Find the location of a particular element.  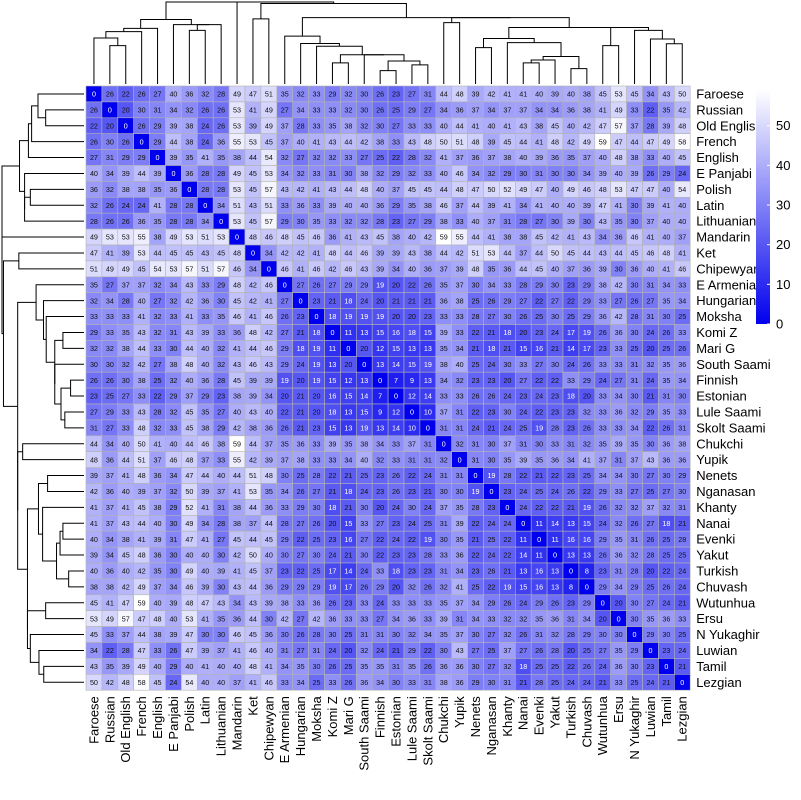

column-label: E Panjabi is located at coordinates (173, 724).